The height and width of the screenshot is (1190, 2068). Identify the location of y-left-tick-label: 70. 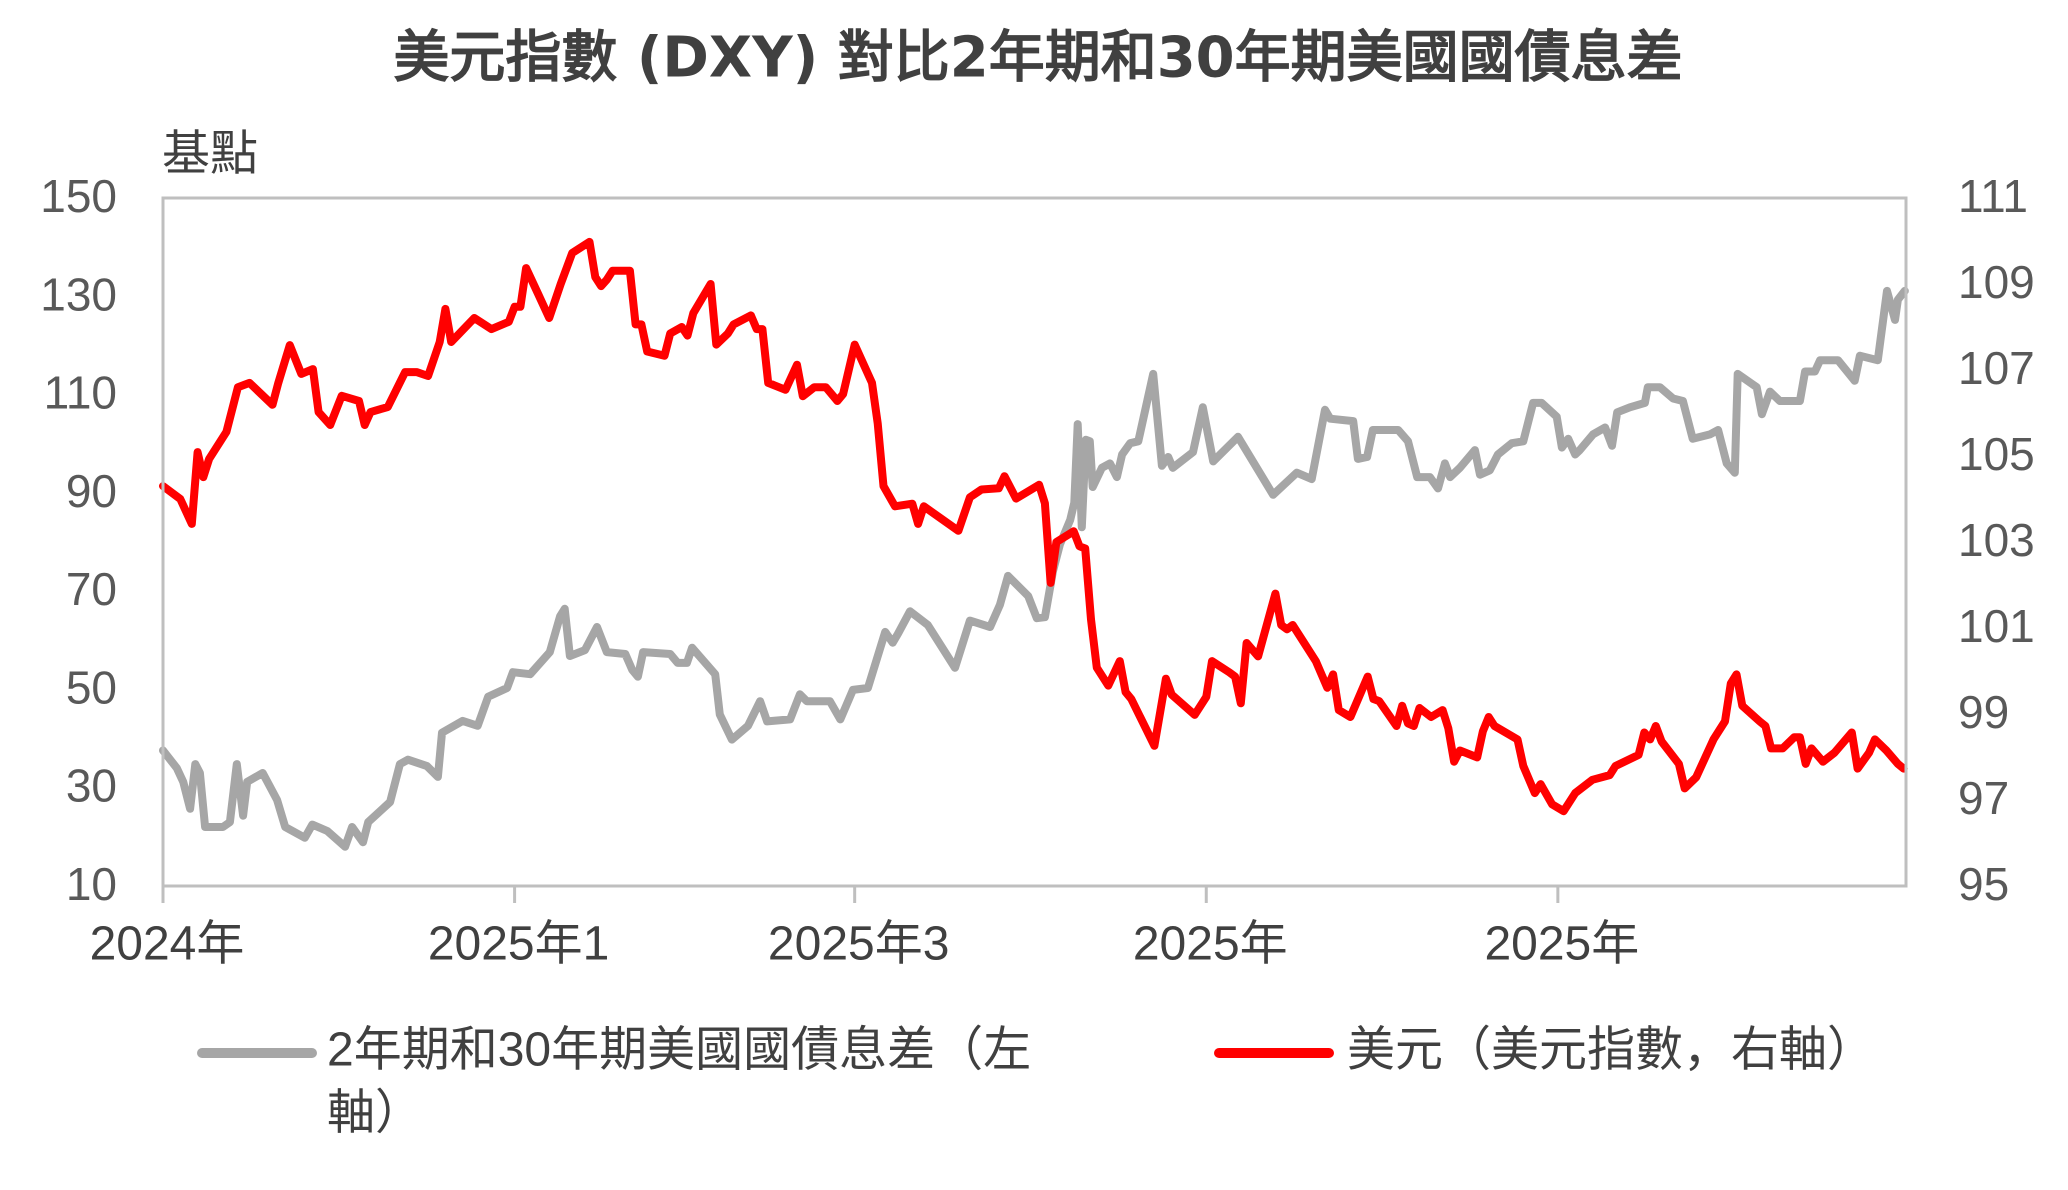
(91, 589).